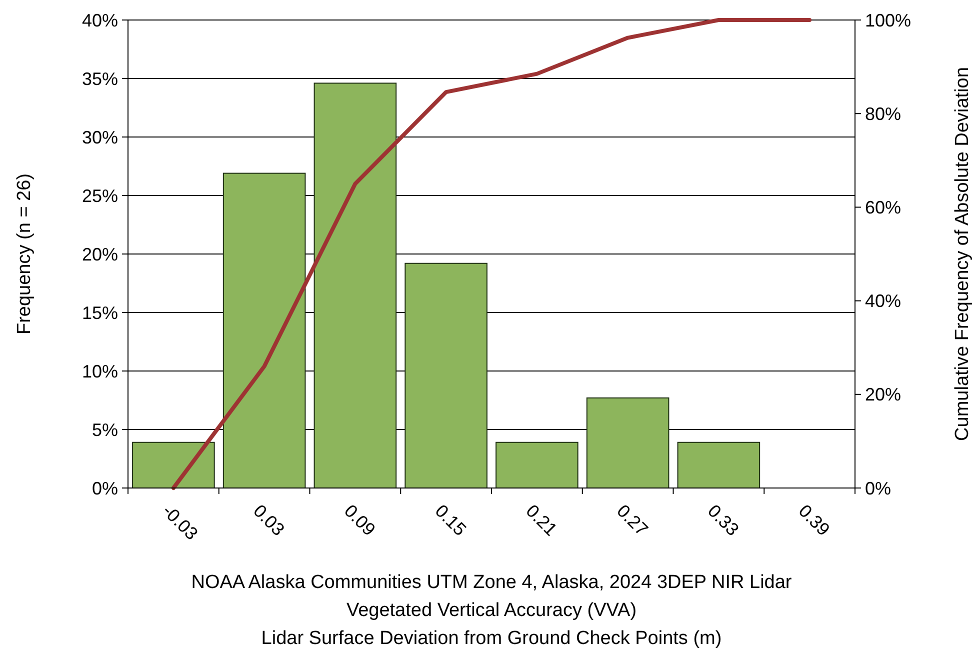  What do you see at coordinates (814, 520) in the screenshot?
I see `x-tick-label: 0.39` at bounding box center [814, 520].